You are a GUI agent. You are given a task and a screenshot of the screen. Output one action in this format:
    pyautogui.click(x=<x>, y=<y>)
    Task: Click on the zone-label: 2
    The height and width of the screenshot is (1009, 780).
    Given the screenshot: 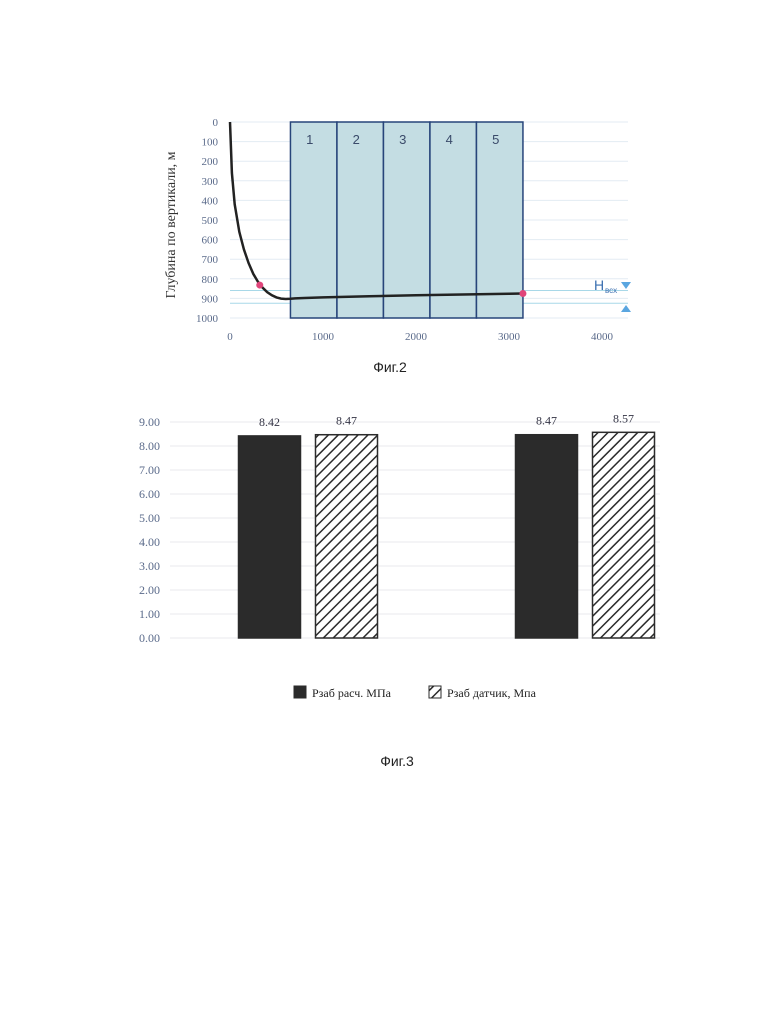 What is the action you would take?
    pyautogui.click(x=356, y=139)
    